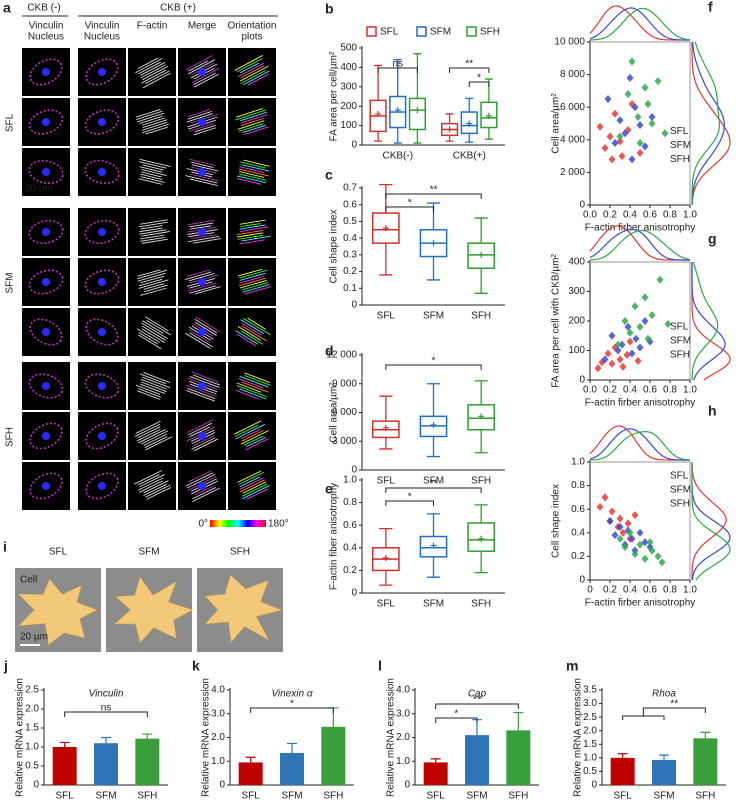 The width and height of the screenshot is (739, 805). What do you see at coordinates (251, 37) in the screenshot?
I see `column-label: plots` at bounding box center [251, 37].